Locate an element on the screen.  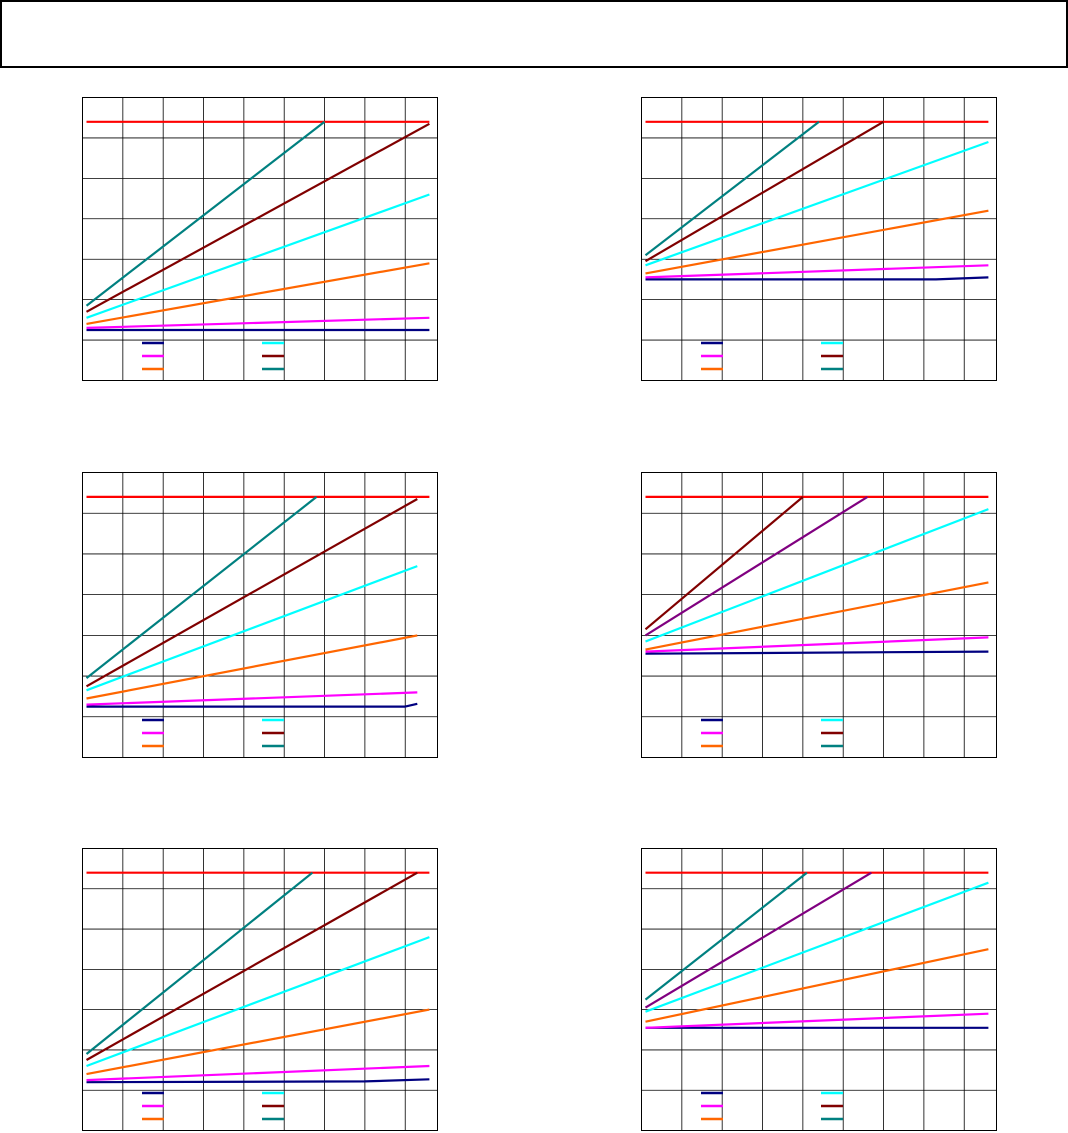
chart-5-svg is located at coordinates (260, 989).